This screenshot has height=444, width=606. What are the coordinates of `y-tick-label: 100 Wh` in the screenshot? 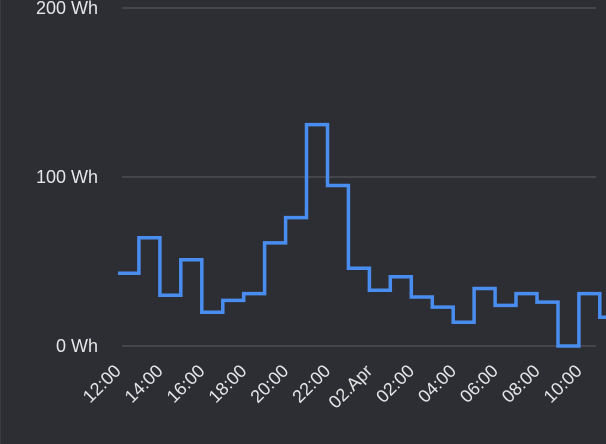 It's located at (67, 177).